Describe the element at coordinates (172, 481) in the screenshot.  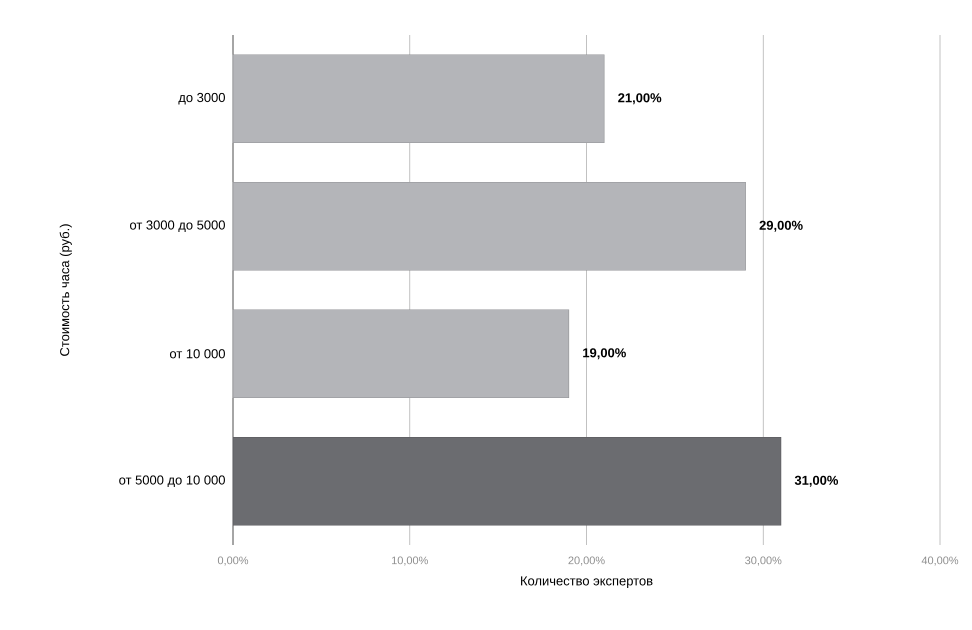
I see `y-tick-label: от 5000 до 10 000` at that location.